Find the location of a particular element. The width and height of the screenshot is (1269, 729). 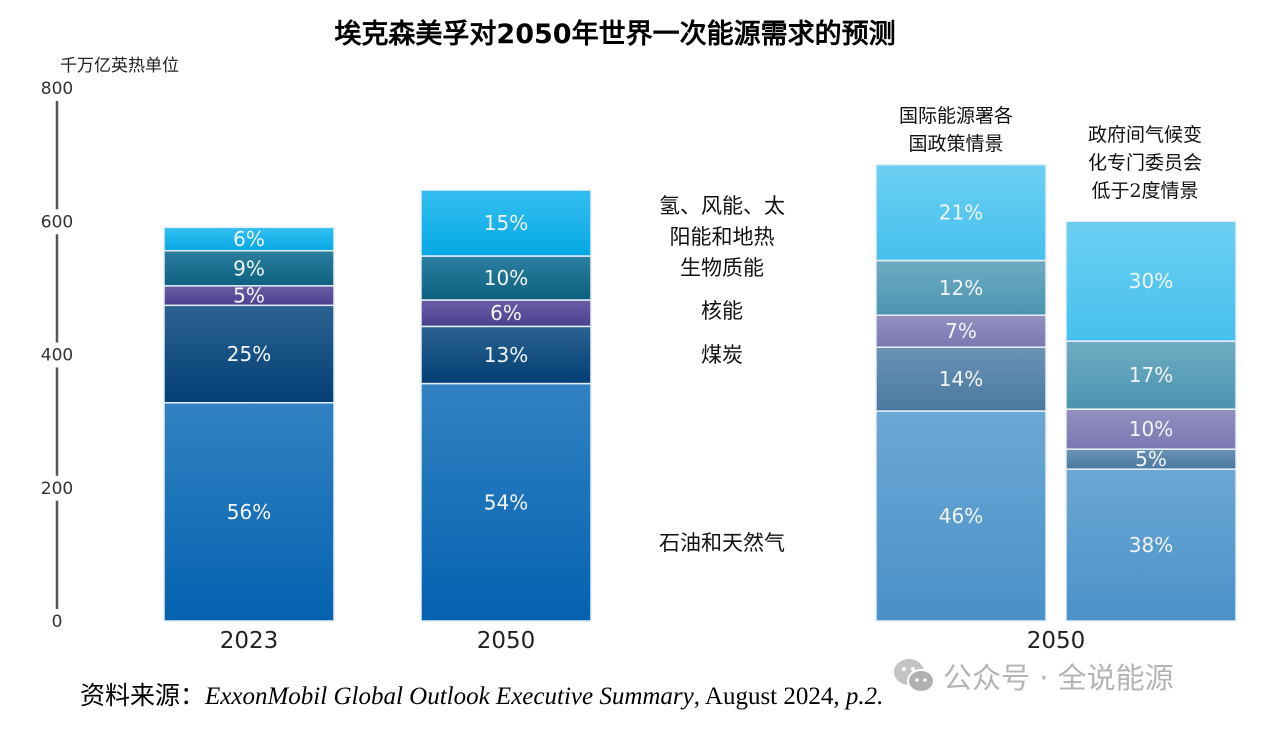

watermark: 公众号 · 全说能源 is located at coordinates (1033, 676).